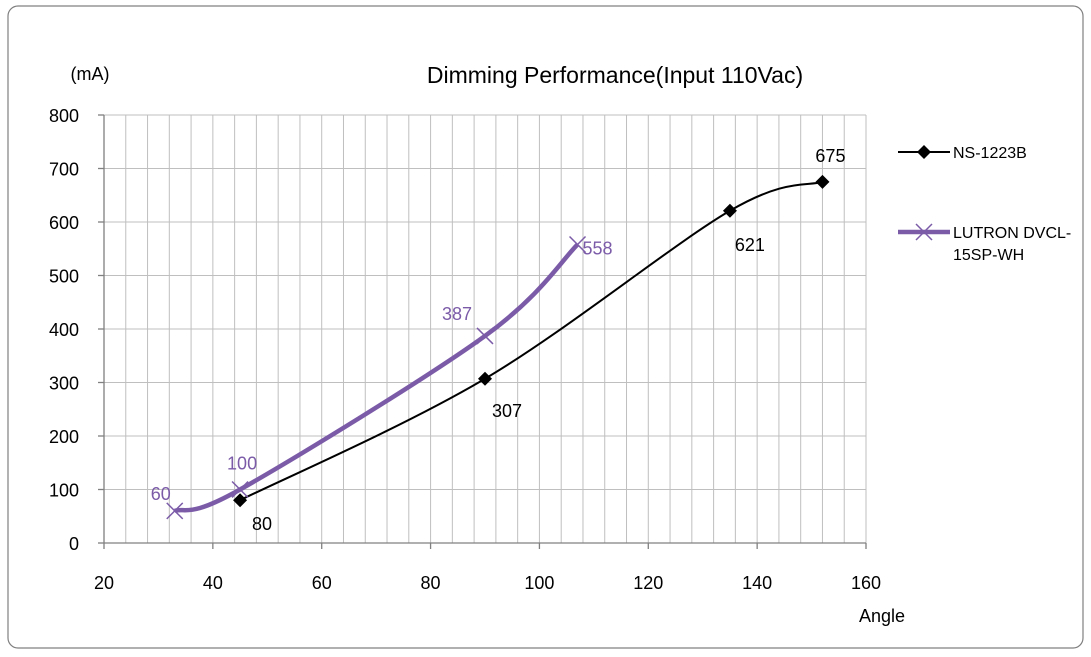  I want to click on legend-label: LUTRON DVCL-, so click(1012, 233).